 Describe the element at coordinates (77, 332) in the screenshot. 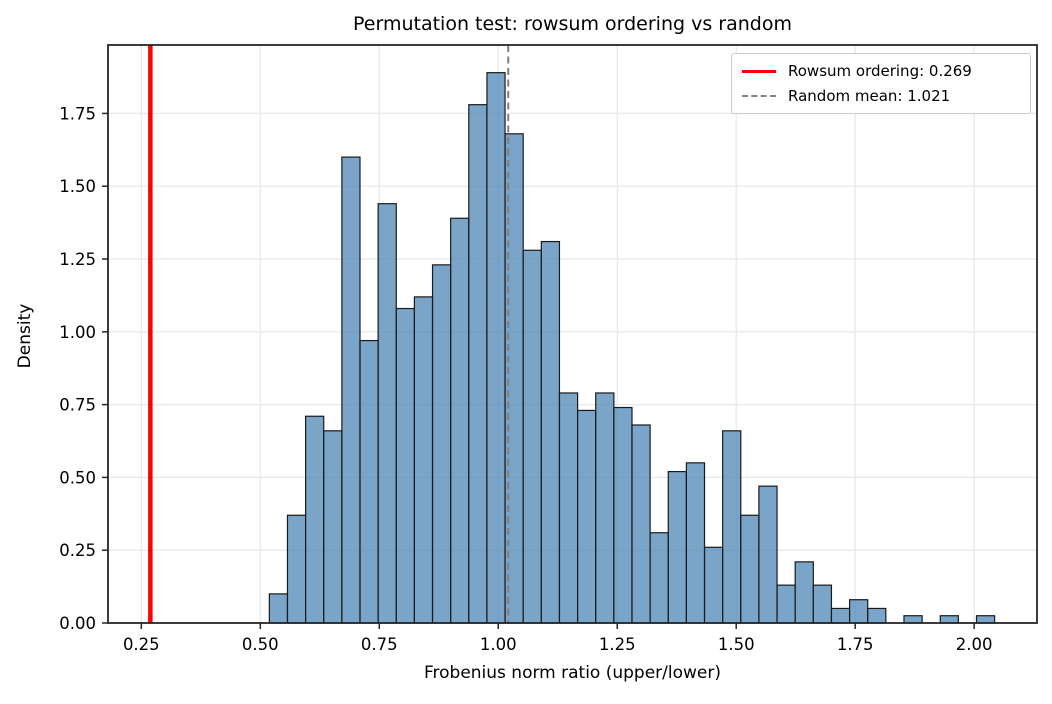

I see `y-tick-label: 1.00` at that location.